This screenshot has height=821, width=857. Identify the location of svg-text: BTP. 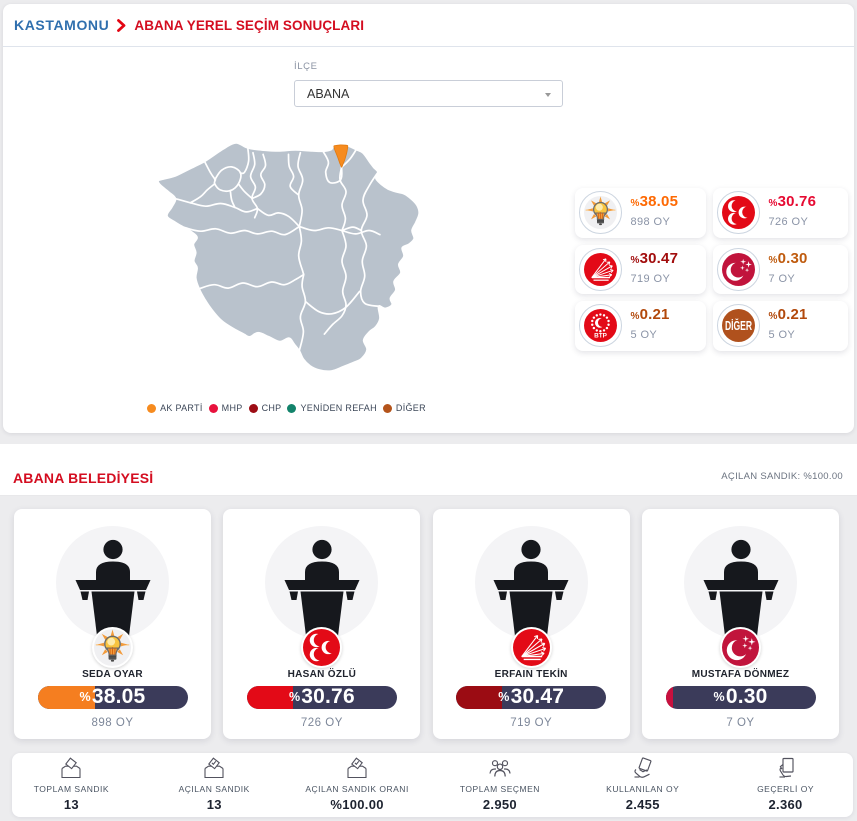
(601, 336).